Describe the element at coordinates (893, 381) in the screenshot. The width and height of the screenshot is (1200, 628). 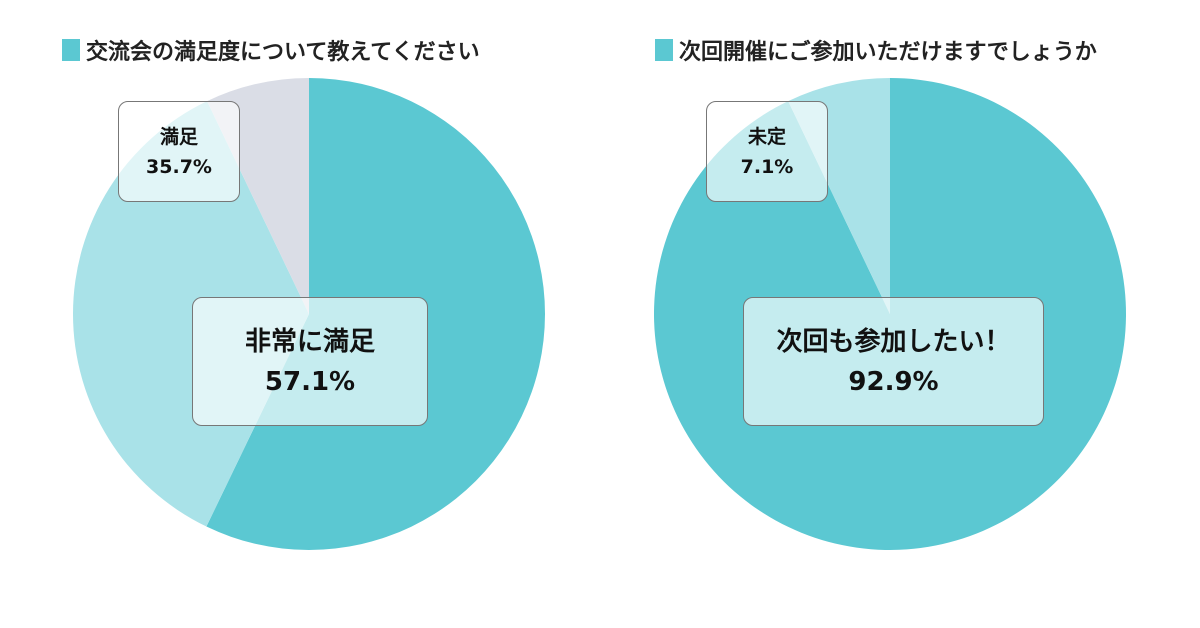
I see `slice-value: 92.9%` at that location.